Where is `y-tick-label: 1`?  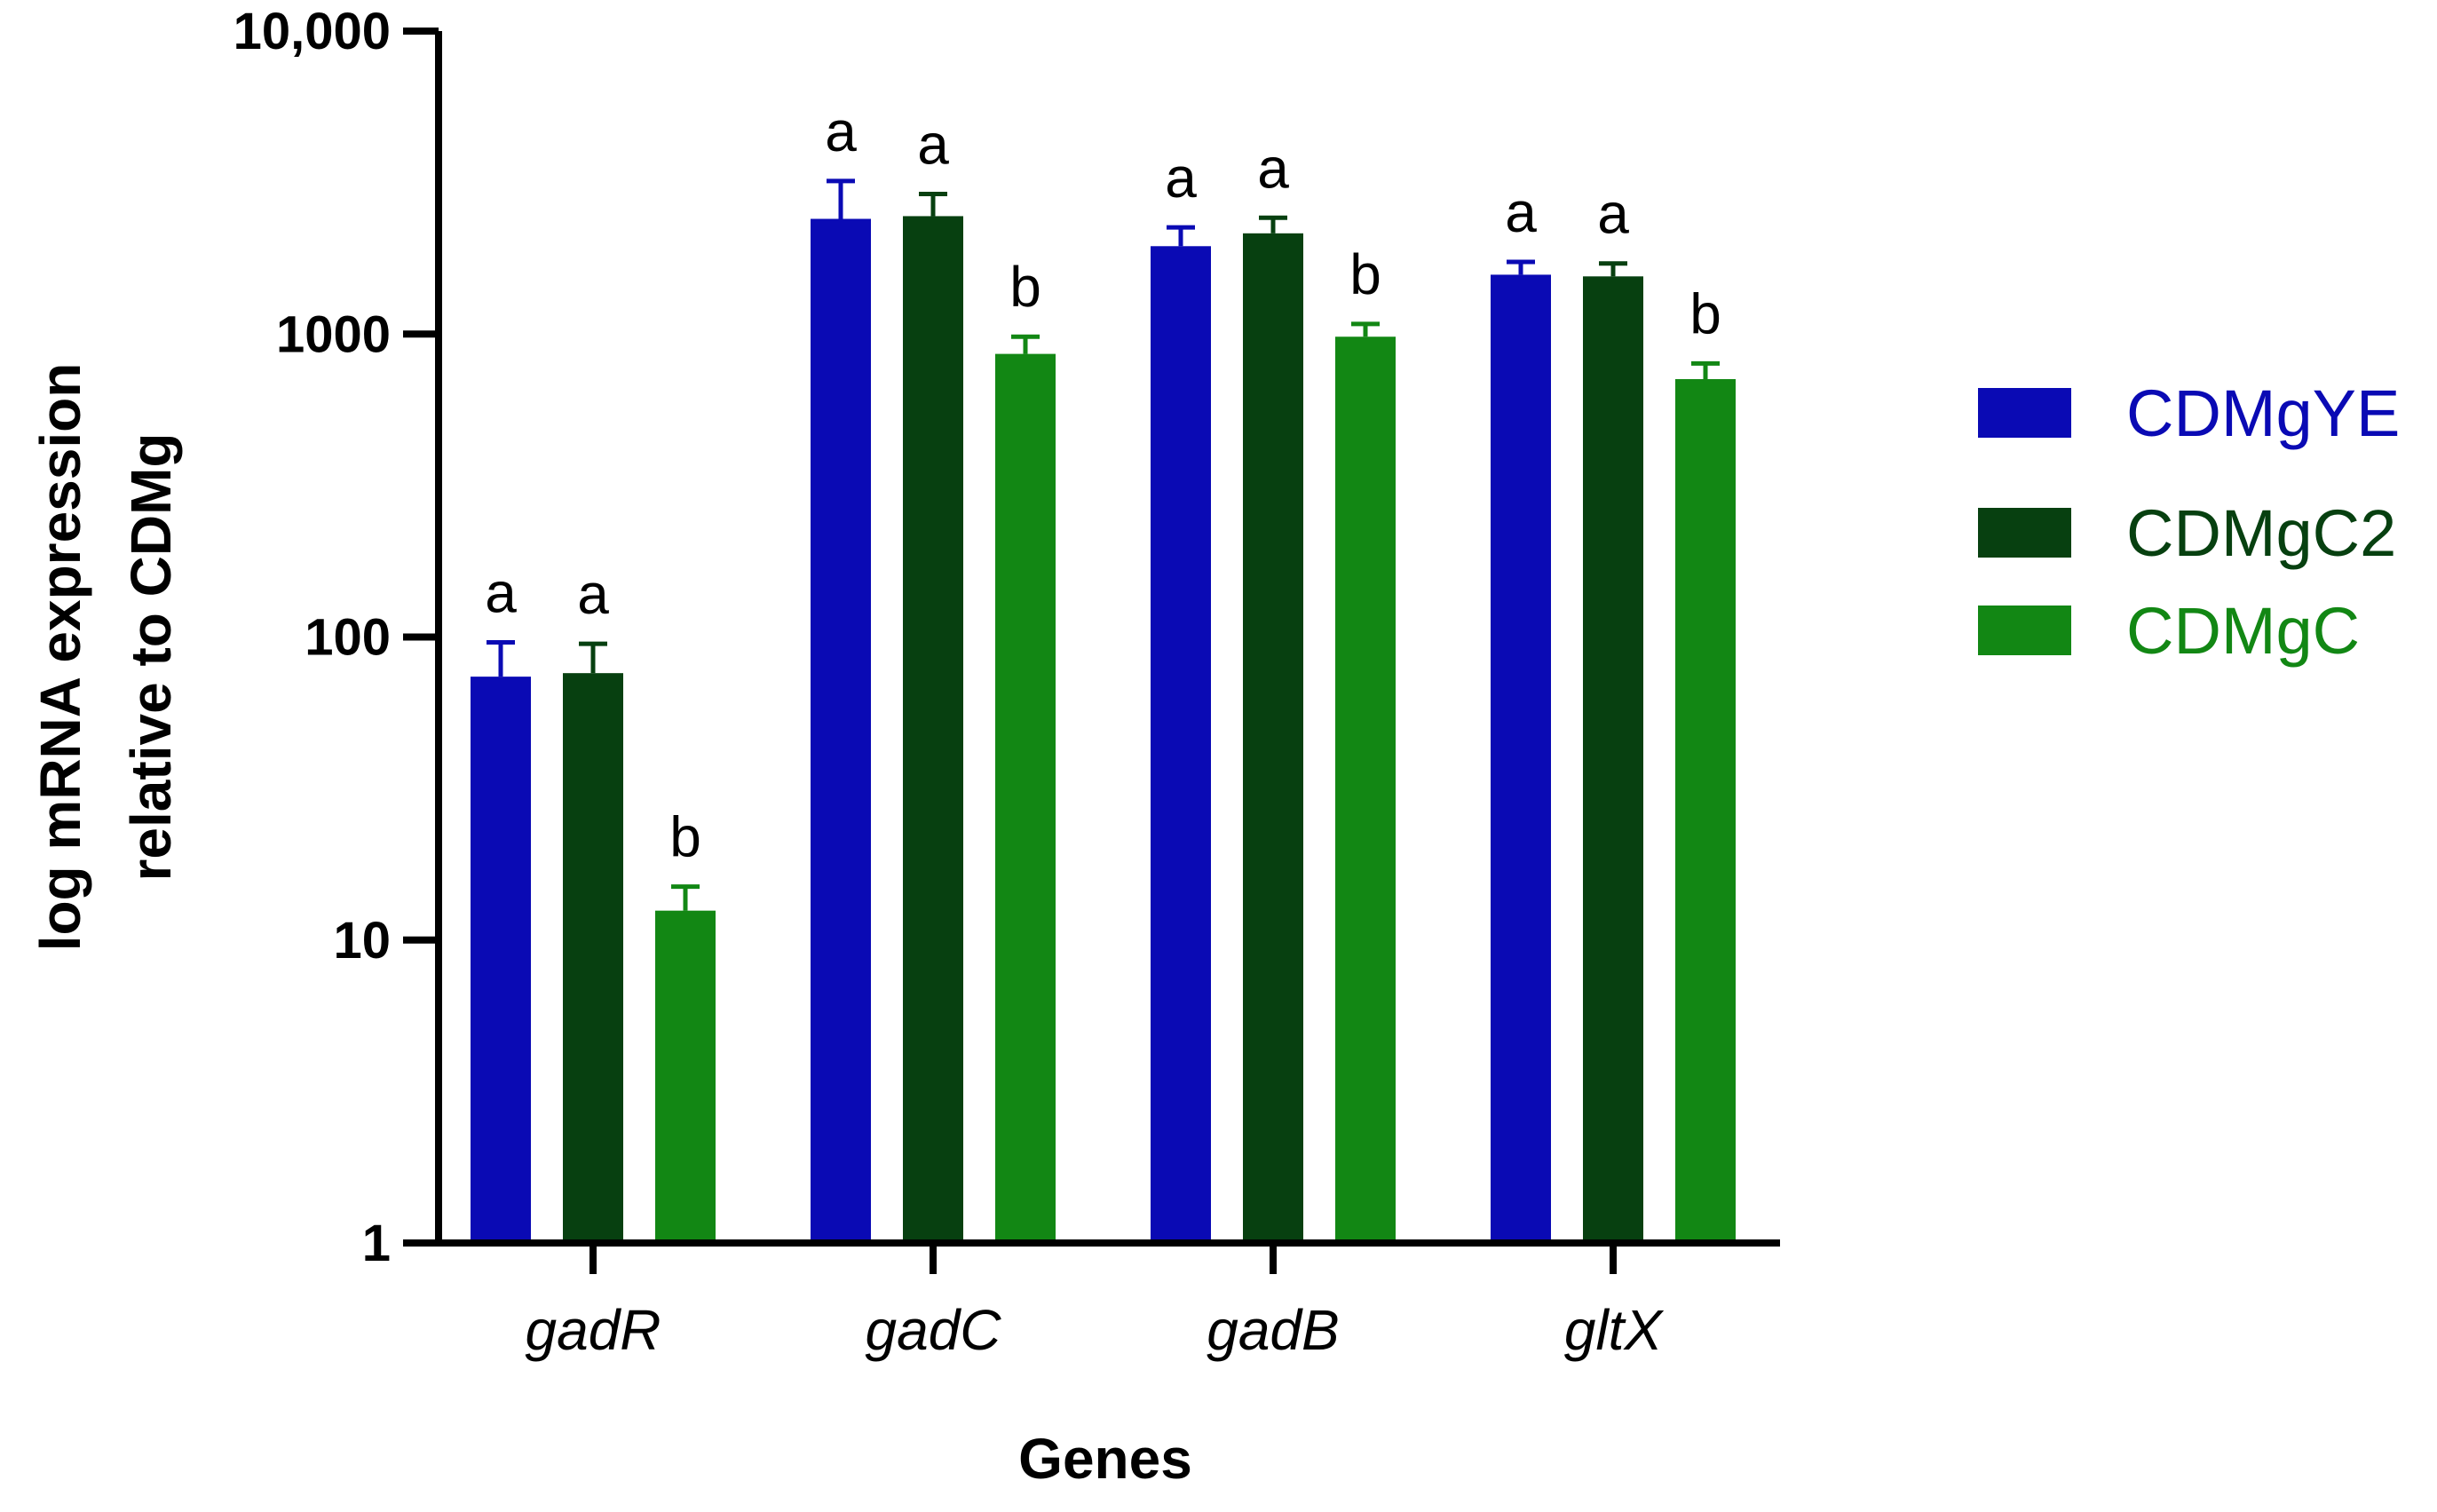 y-tick-label: 1 is located at coordinates (377, 1244).